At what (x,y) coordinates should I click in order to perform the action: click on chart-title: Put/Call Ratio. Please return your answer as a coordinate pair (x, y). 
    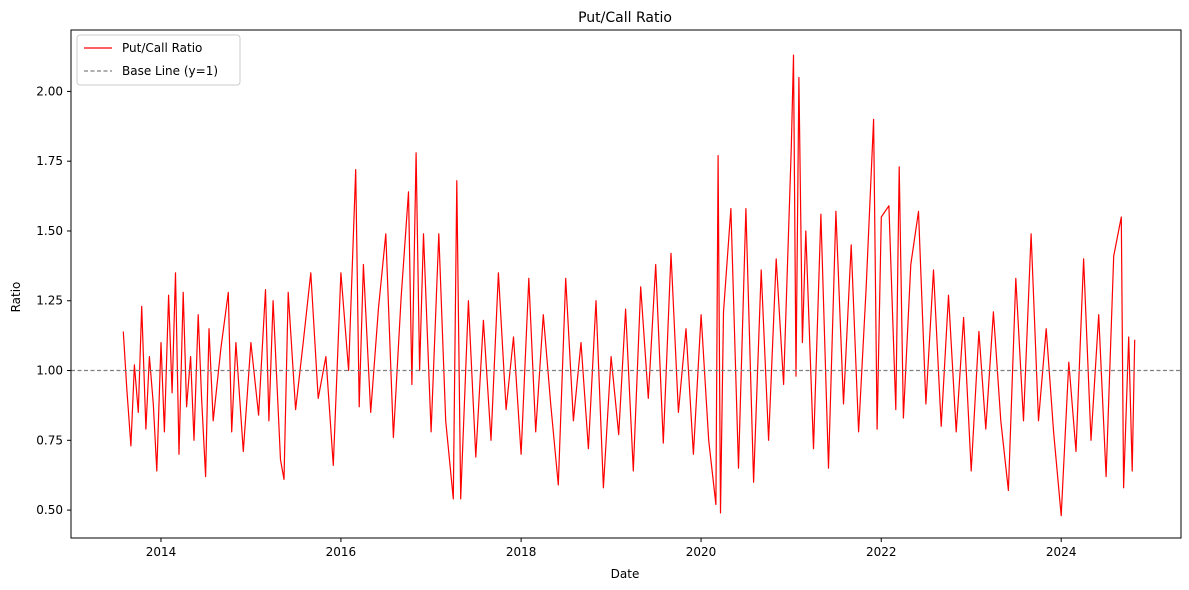
    Looking at the image, I should click on (625, 18).